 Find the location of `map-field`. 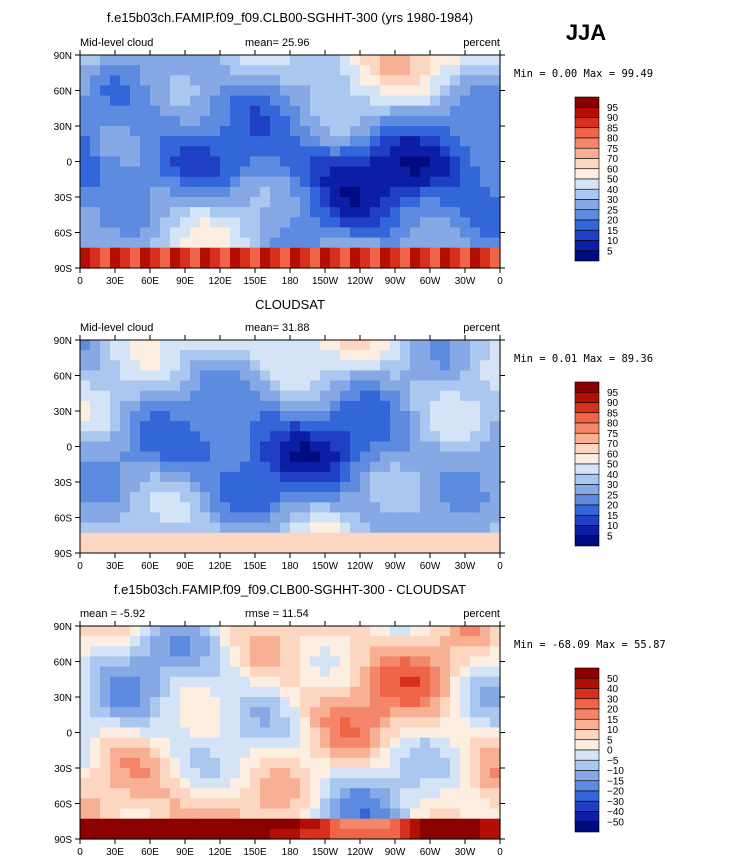

map-field is located at coordinates (290, 162).